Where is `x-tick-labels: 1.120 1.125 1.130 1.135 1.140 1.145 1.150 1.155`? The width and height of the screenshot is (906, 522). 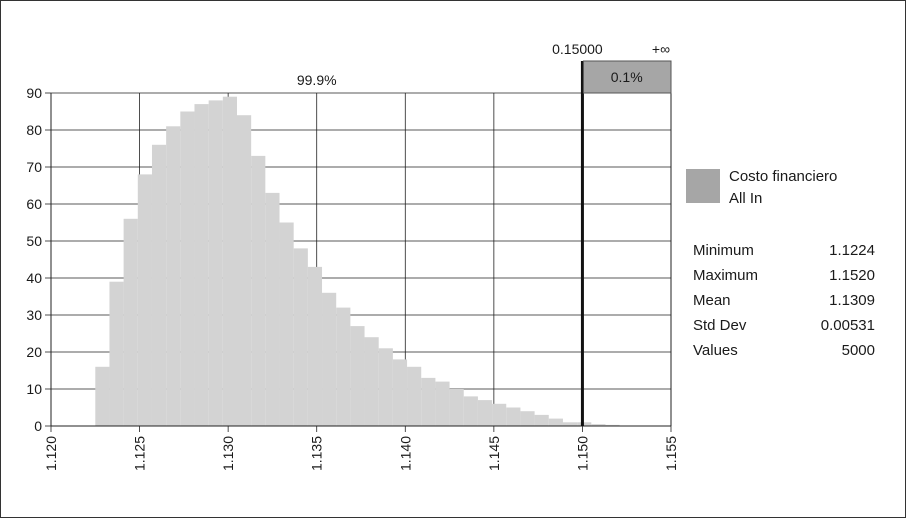 x-tick-labels: 1.120 1.125 1.130 1.135 1.140 1.145 1.150 1.155 is located at coordinates (361, 453).